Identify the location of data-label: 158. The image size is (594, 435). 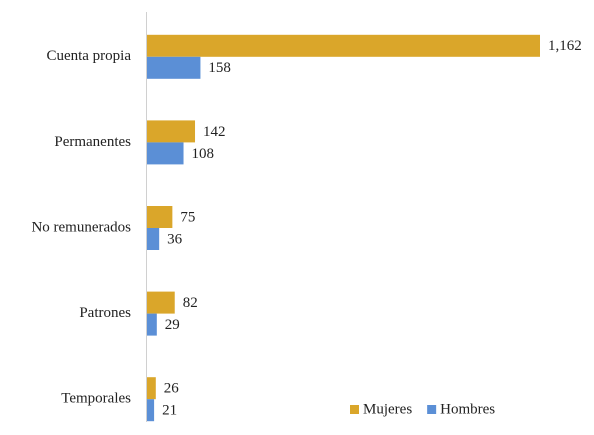
(219, 68).